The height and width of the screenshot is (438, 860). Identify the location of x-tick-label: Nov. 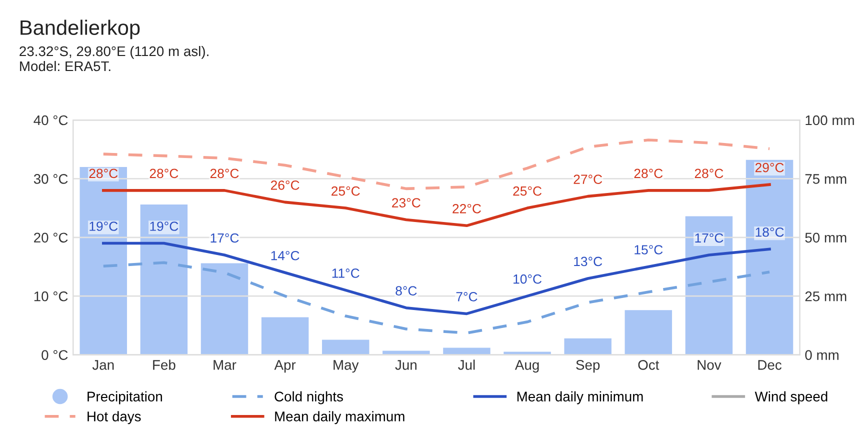
(710, 365).